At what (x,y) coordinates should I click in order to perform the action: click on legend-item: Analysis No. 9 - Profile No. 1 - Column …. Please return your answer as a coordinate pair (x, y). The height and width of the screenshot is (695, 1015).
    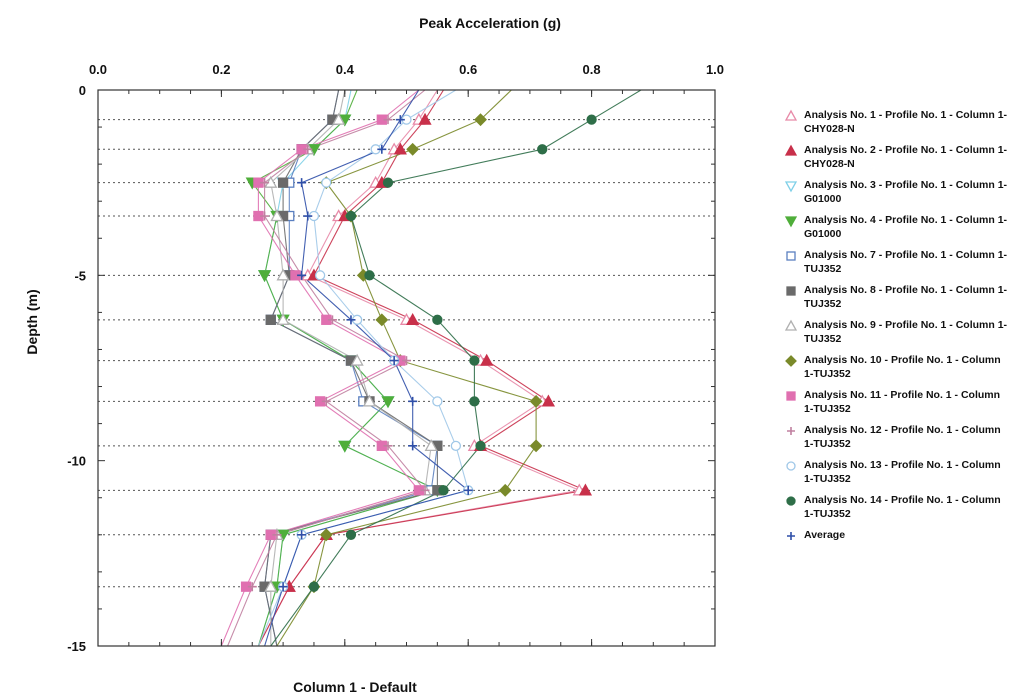
    Looking at the image, I should click on (896, 332).